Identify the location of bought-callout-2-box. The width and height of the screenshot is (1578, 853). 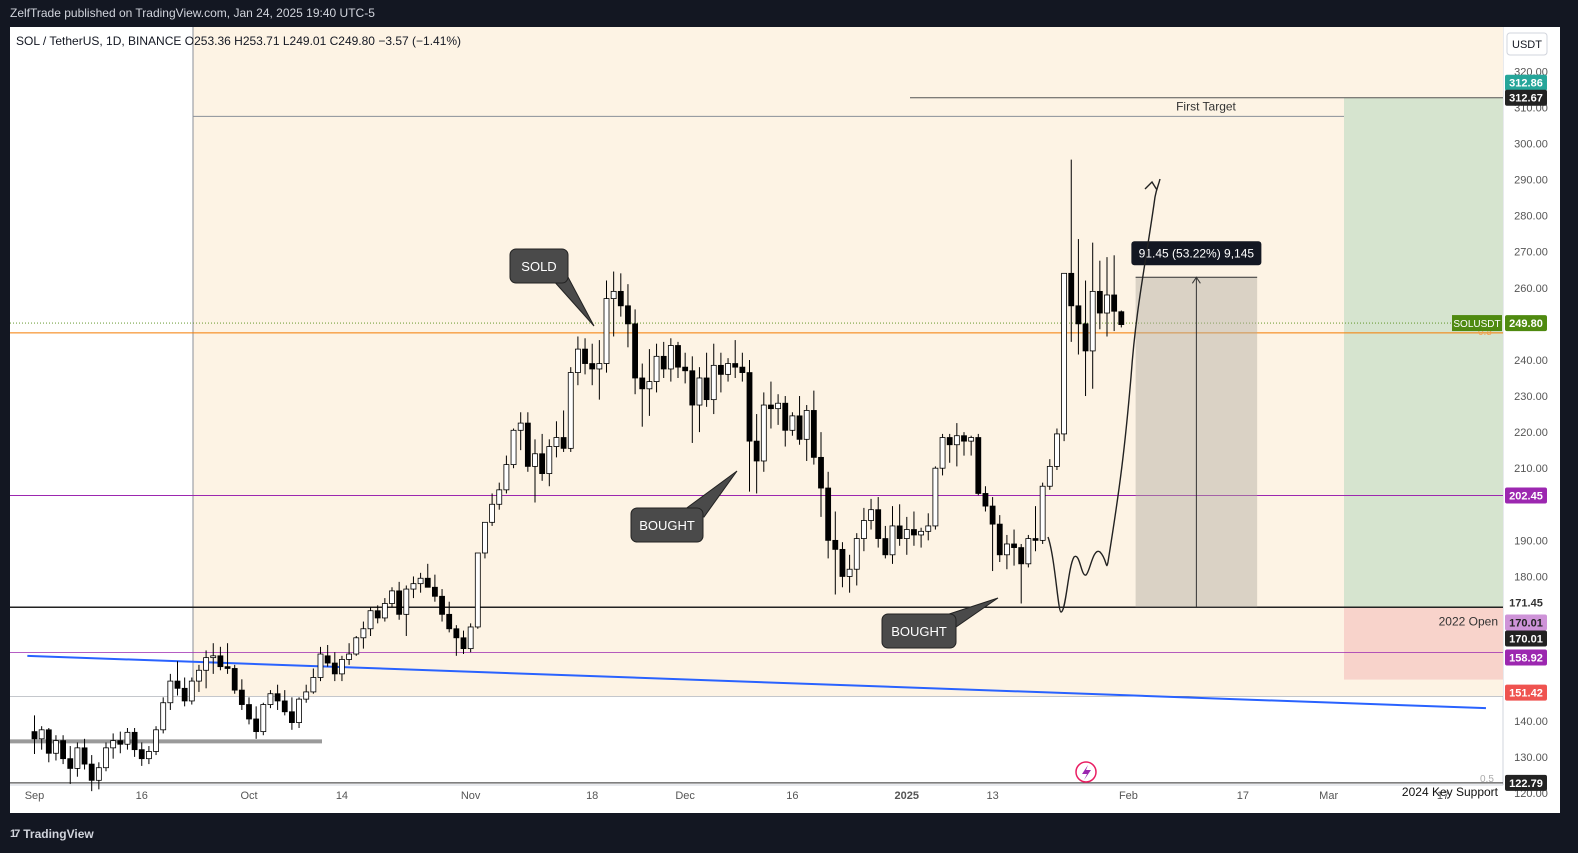
(919, 631).